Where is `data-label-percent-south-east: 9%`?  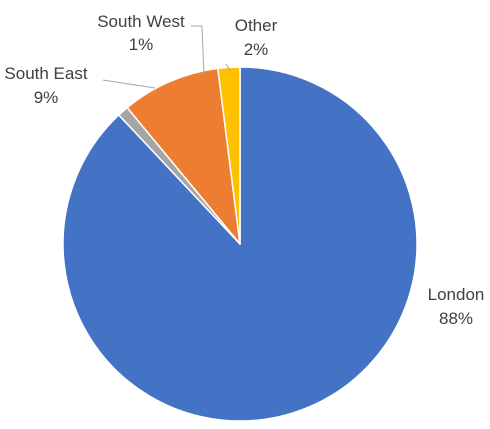 data-label-percent-south-east: 9% is located at coordinates (46, 97).